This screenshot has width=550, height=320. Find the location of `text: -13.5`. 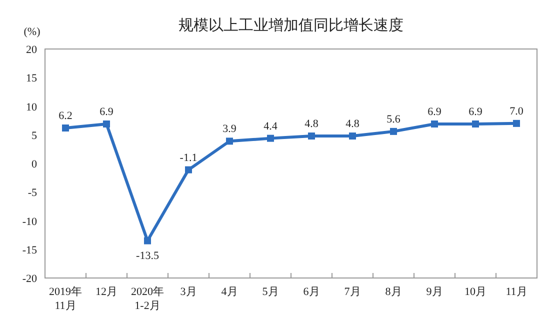

text: -13.5 is located at coordinates (147, 256).